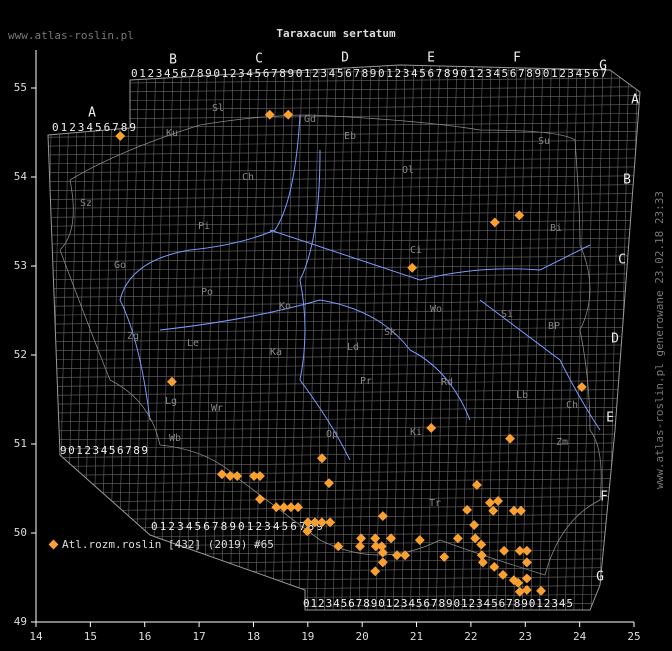 The width and height of the screenshot is (672, 651). I want to click on region-label: Ld, so click(353, 347).